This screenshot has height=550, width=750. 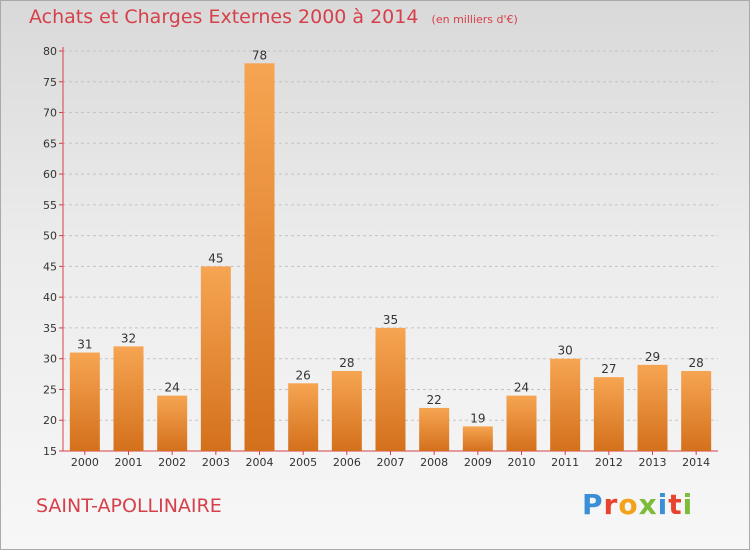 I want to click on bar-2003, so click(x=215, y=358).